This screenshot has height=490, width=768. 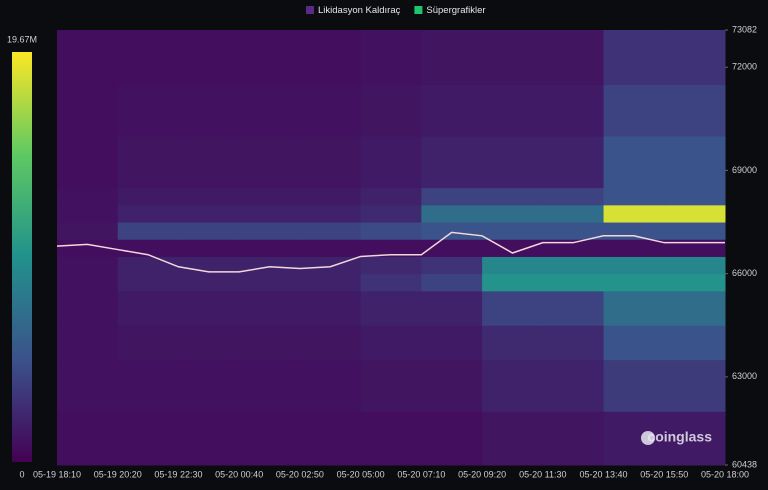 I want to click on x-tick-label: 05-20 09:20, so click(x=482, y=474).